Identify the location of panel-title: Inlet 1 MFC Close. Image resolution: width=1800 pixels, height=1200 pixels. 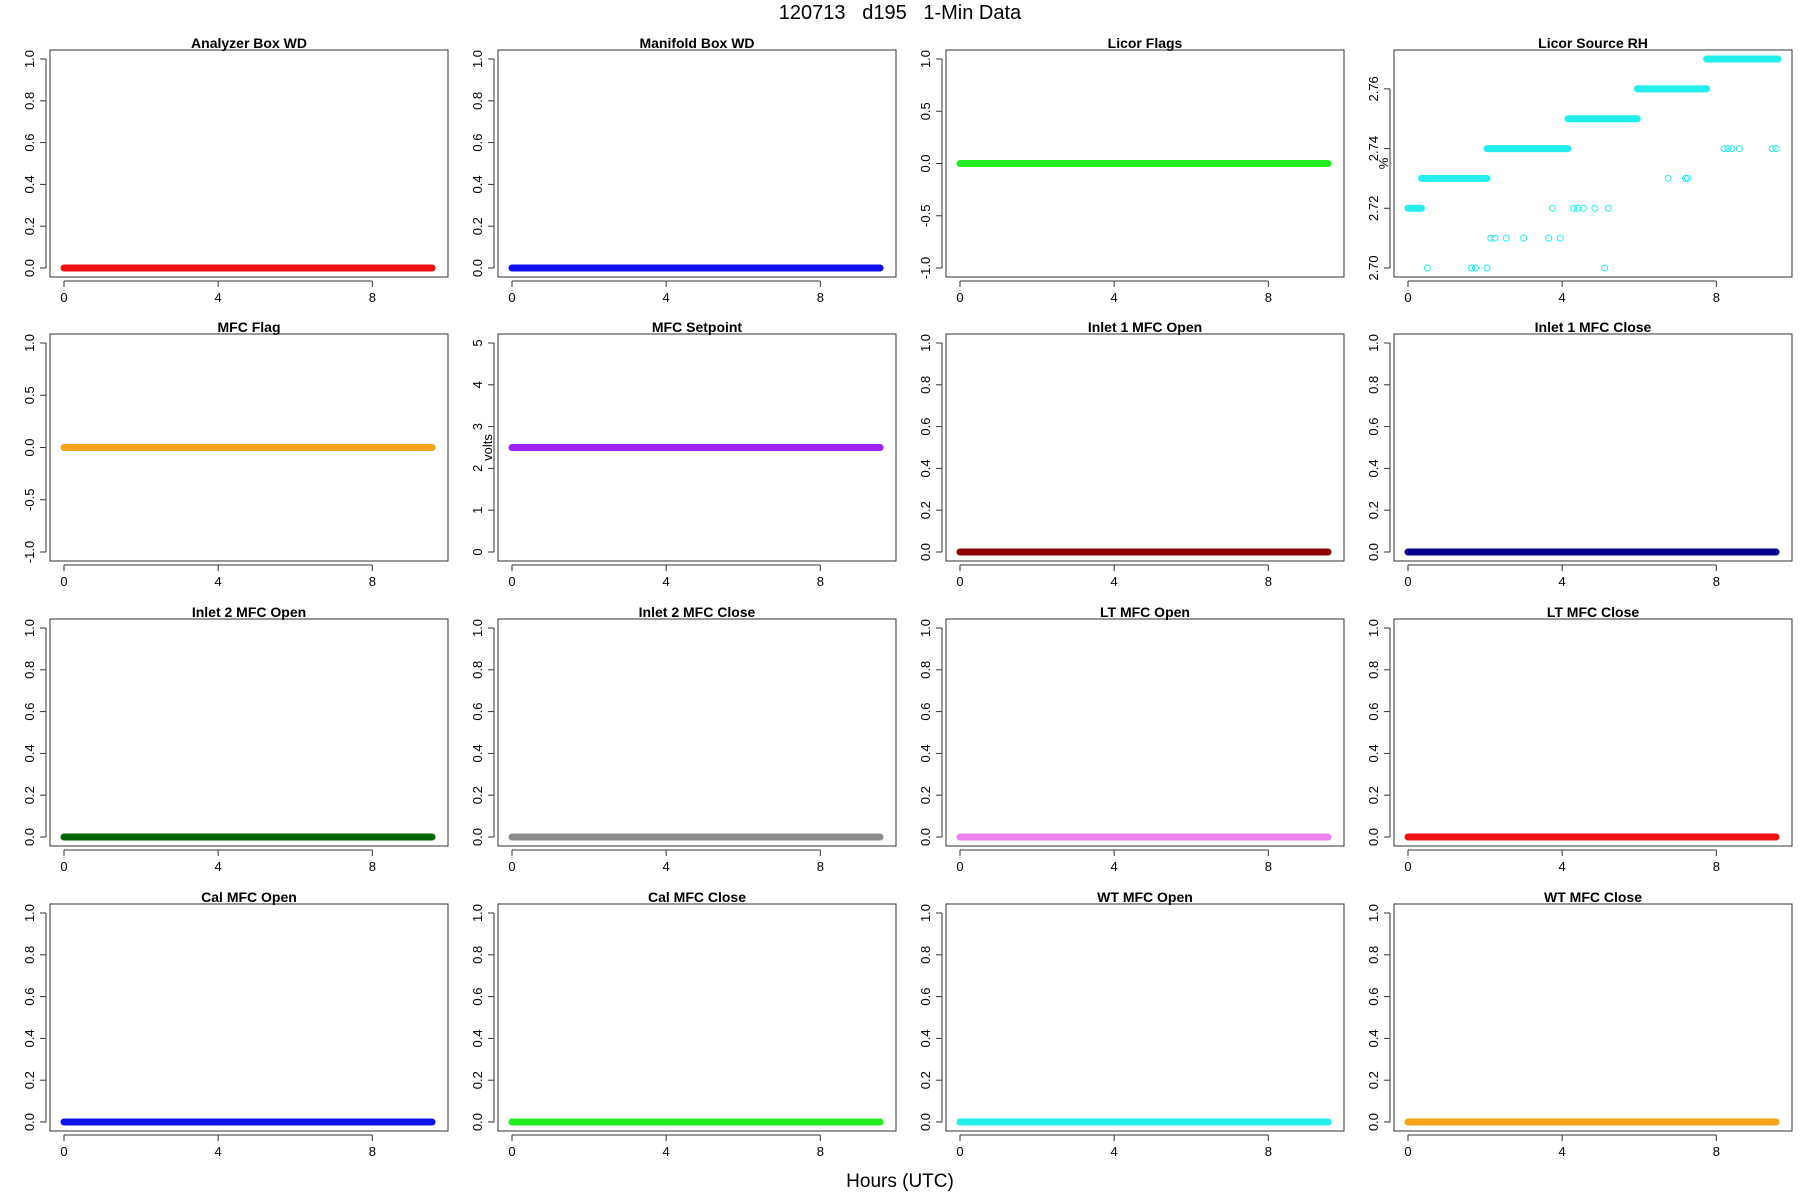
(1593, 327).